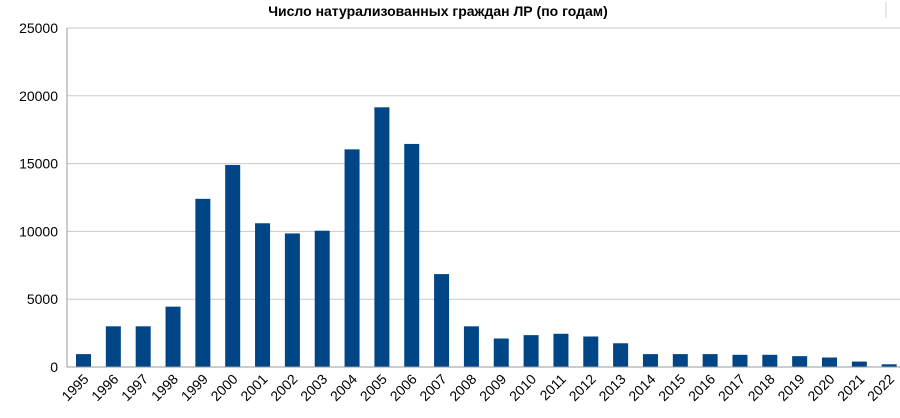  What do you see at coordinates (143, 346) in the screenshot?
I see `bar-1997` at bounding box center [143, 346].